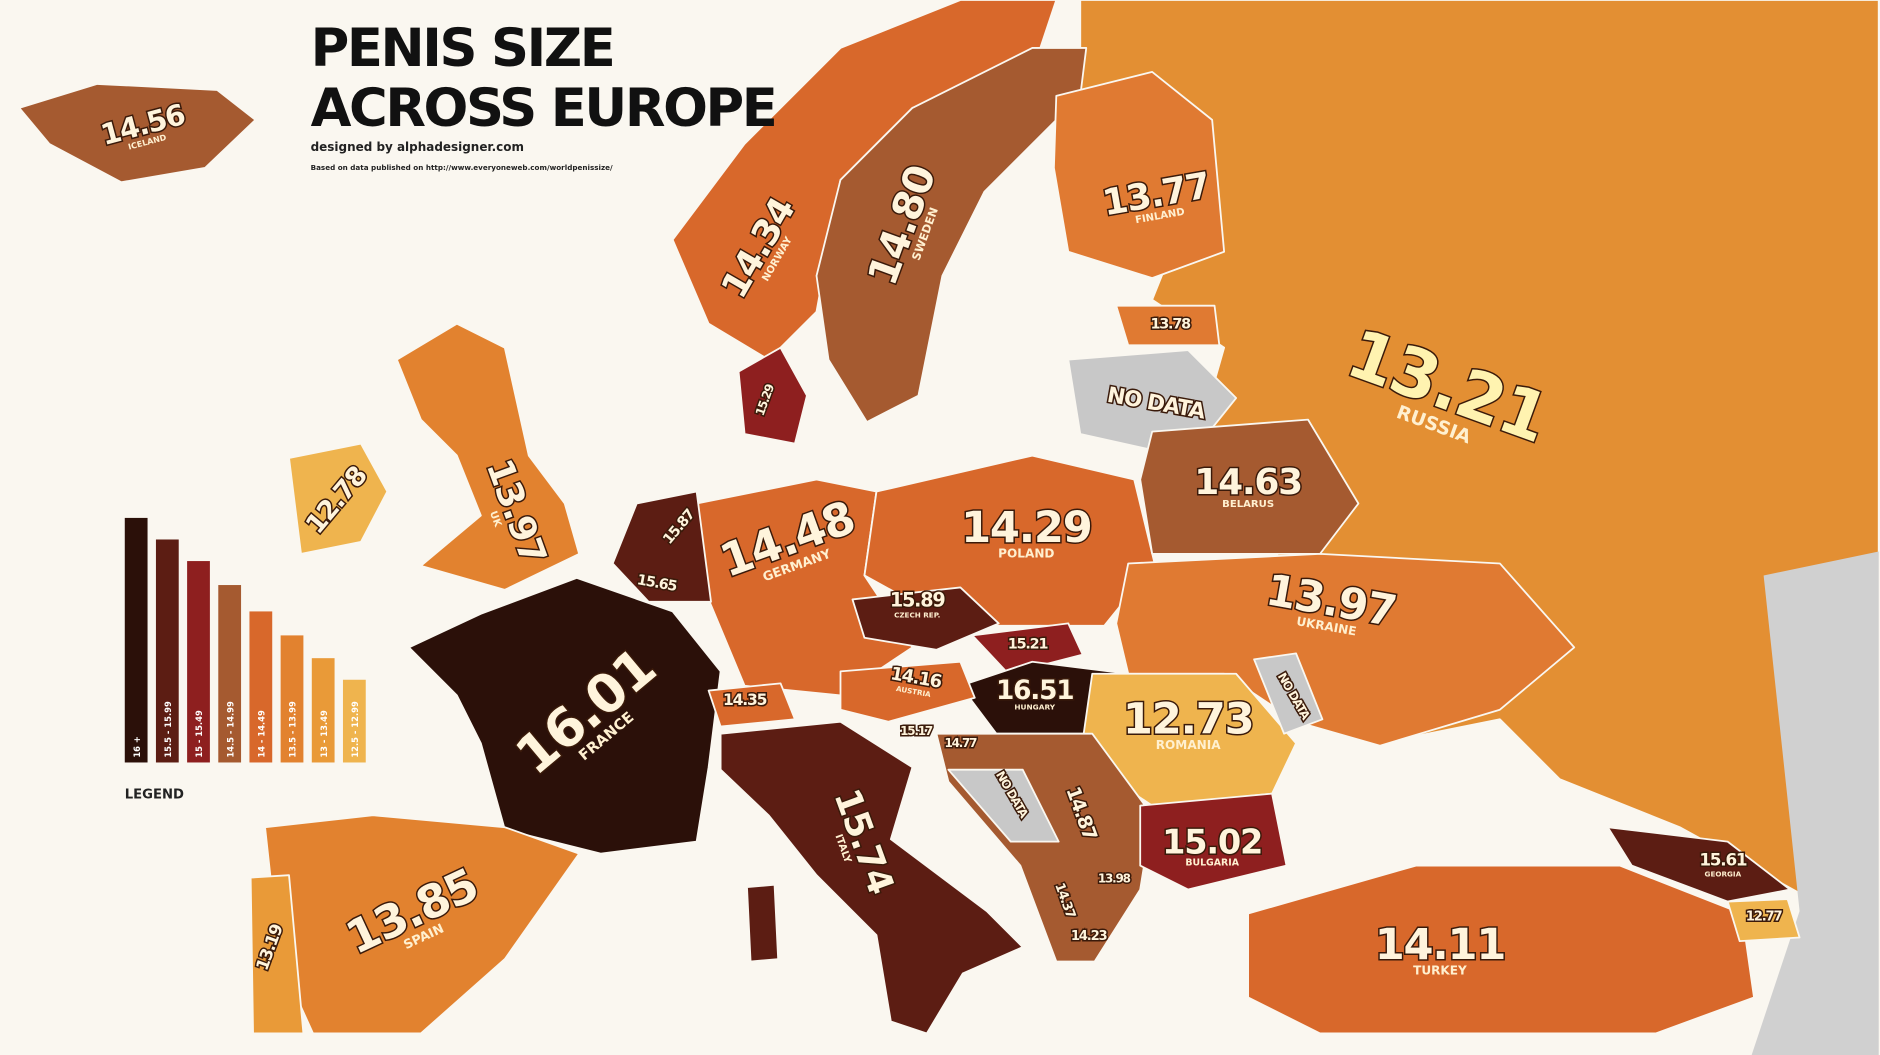  I want to click on country-value: 15.89, so click(918, 600).